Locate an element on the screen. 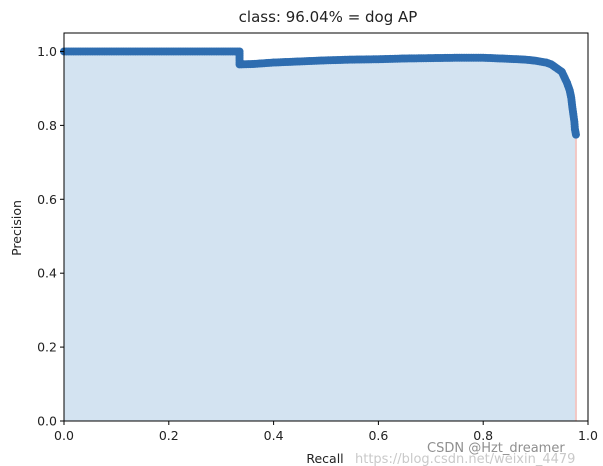 The width and height of the screenshot is (603, 466). y-tick-label: 0.4 is located at coordinates (47, 273).